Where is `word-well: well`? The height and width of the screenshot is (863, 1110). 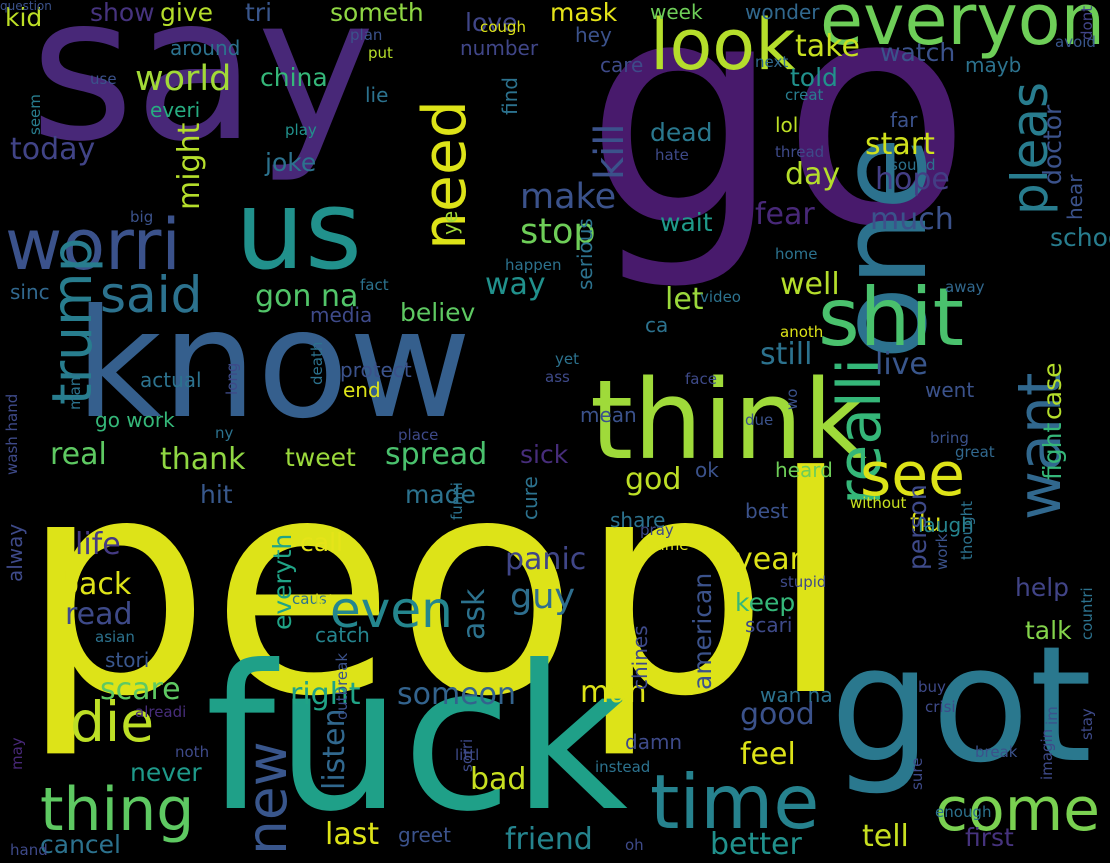 word-well: well is located at coordinates (810, 284).